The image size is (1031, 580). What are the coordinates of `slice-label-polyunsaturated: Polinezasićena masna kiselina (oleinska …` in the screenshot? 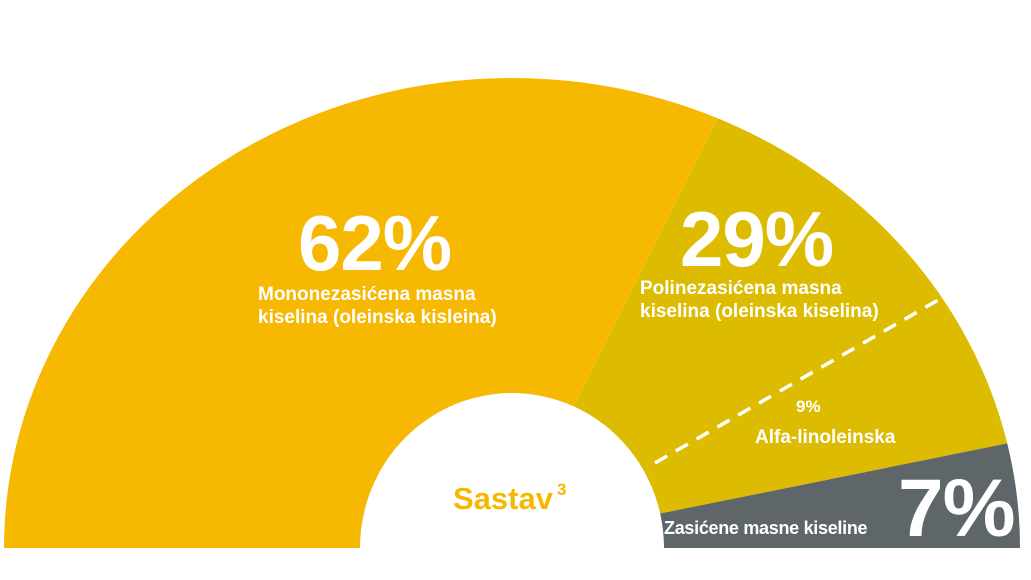 It's located at (759, 300).